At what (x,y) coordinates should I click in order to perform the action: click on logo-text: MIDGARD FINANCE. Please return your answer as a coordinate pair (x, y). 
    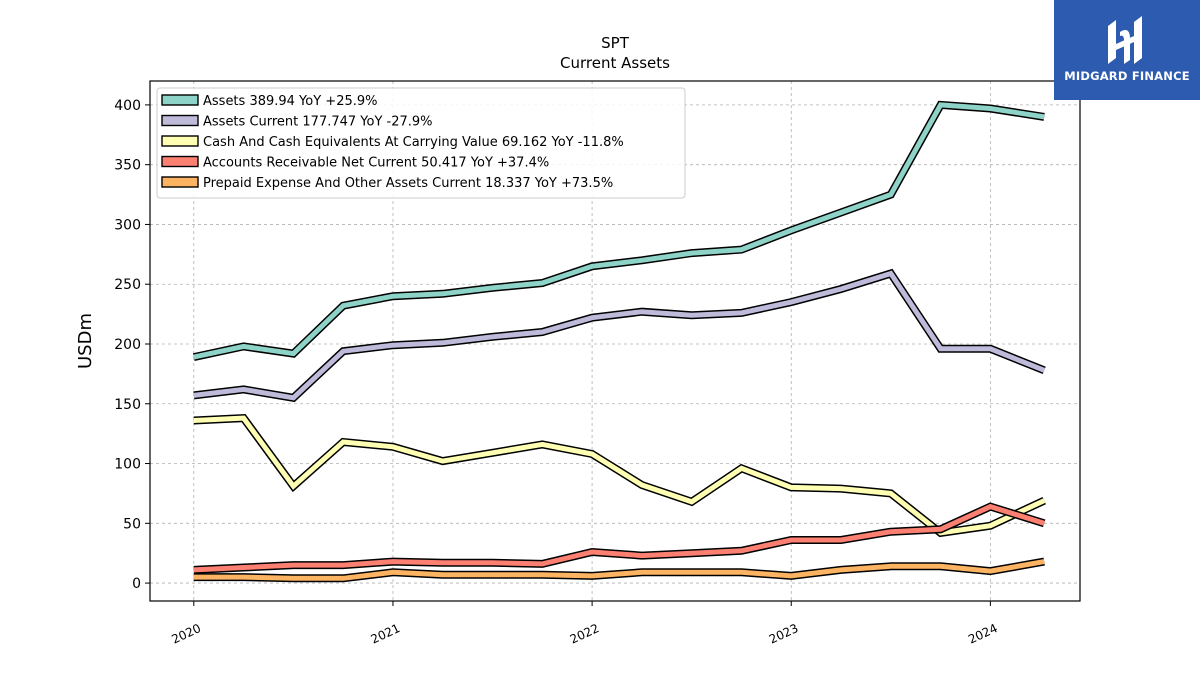
    Looking at the image, I should click on (1127, 76).